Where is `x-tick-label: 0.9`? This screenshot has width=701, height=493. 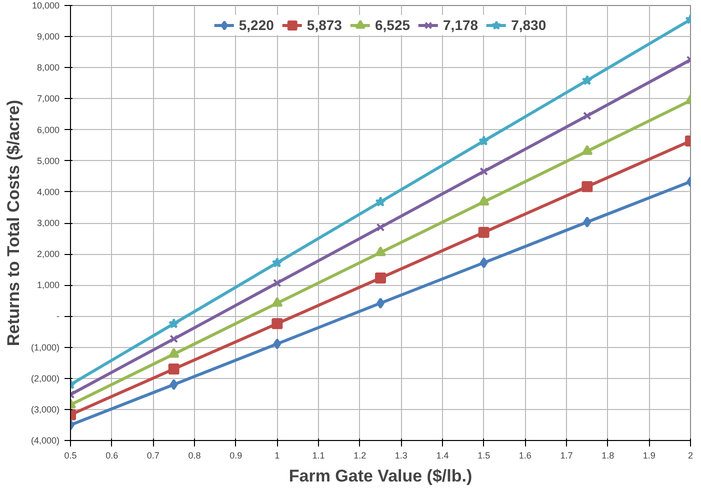
x-tick-label: 0.9 is located at coordinates (236, 455).